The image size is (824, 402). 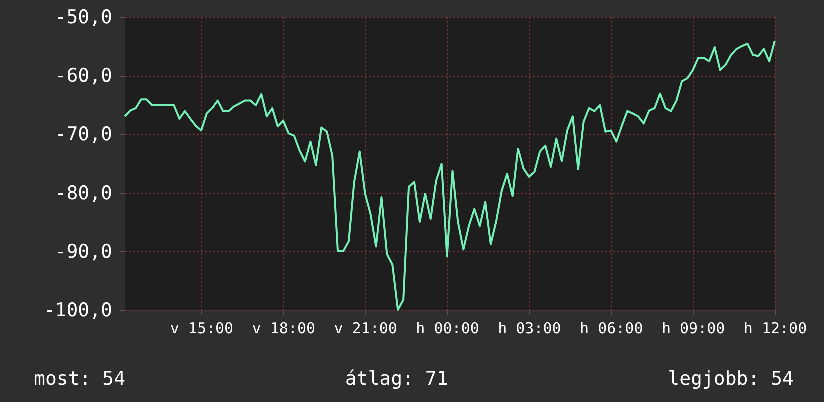 I want to click on y-tick-label: -90,0, so click(x=83, y=251).